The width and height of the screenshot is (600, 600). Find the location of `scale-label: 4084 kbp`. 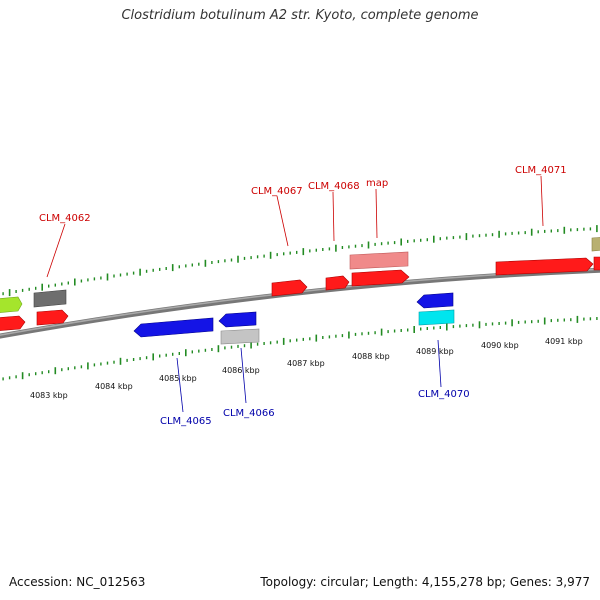

scale-label: 4084 kbp is located at coordinates (114, 386).